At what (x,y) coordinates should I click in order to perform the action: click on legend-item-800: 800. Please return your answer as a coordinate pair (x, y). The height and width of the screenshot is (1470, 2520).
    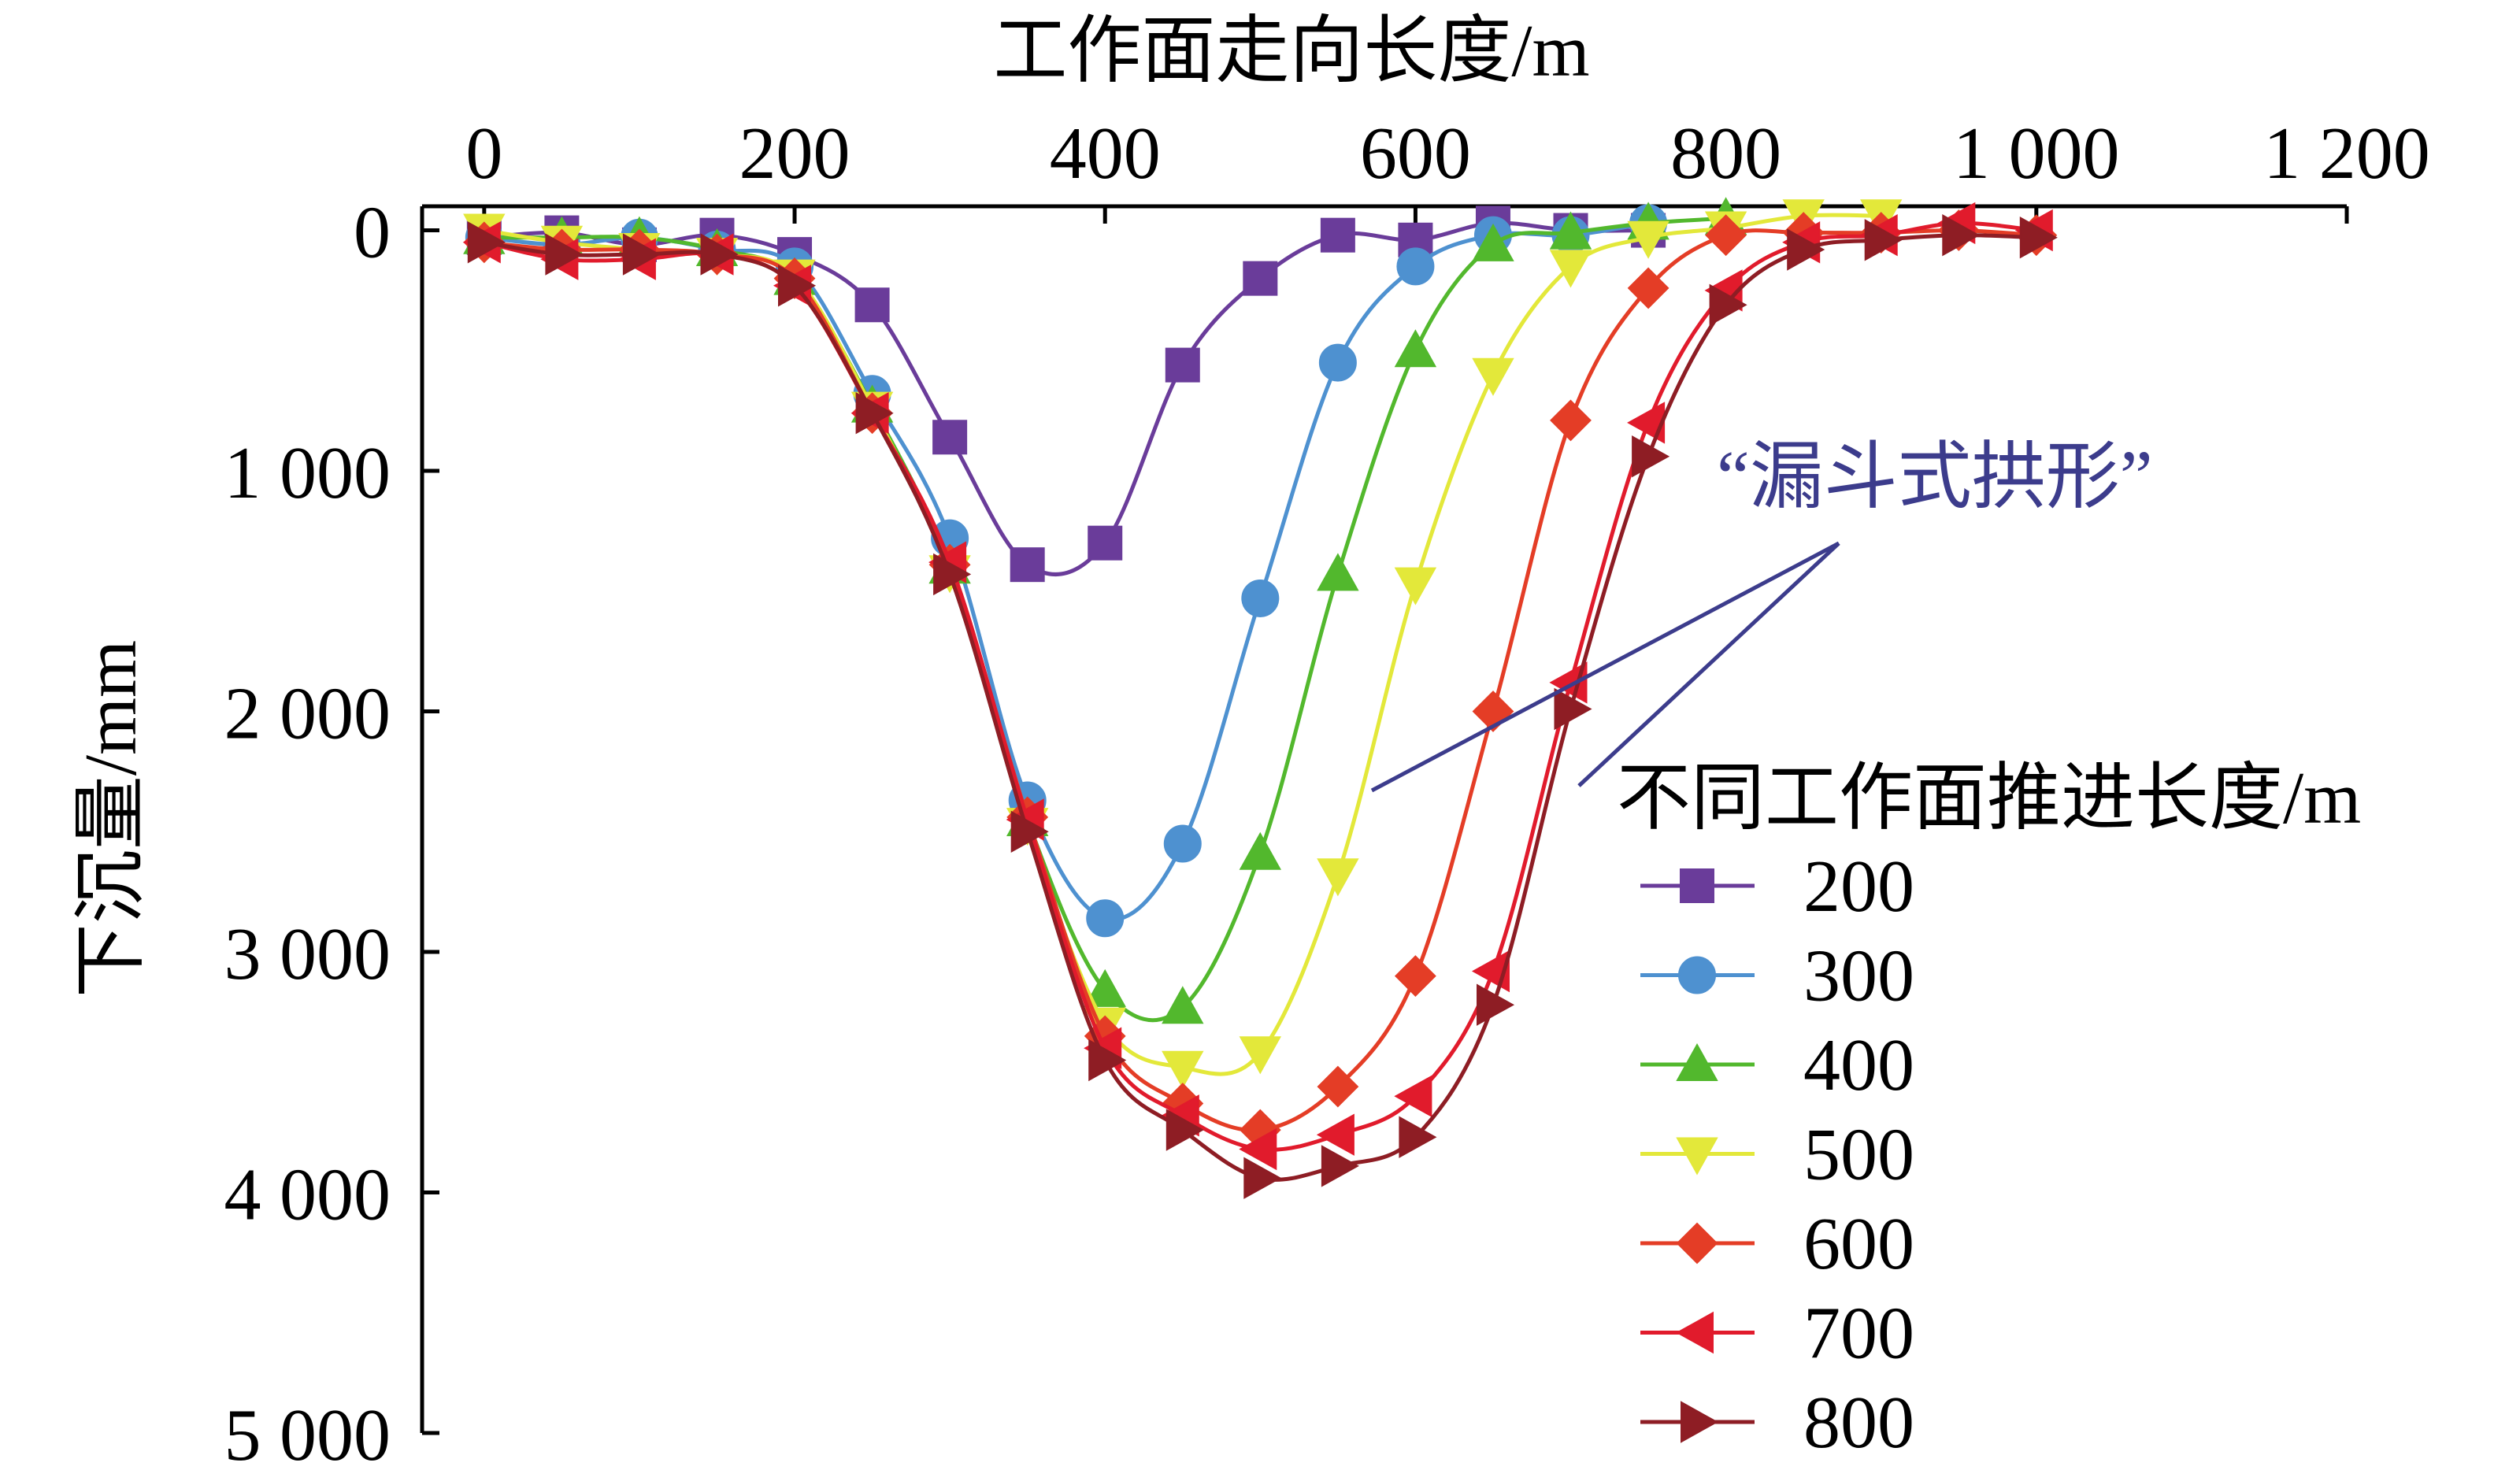
    Looking at the image, I should click on (1777, 1423).